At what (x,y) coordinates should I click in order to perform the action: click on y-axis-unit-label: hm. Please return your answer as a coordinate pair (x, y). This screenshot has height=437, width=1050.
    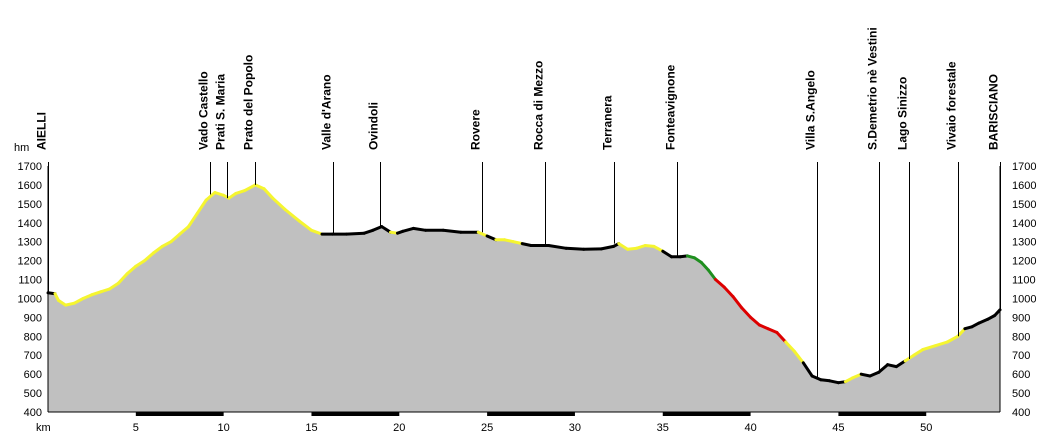
    Looking at the image, I should click on (21, 148).